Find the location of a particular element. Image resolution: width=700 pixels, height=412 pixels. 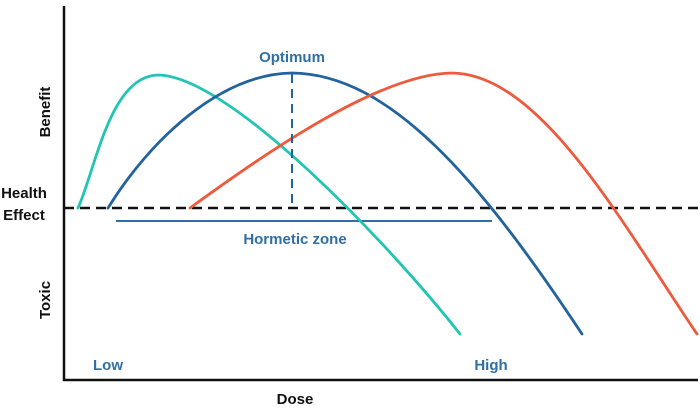

x-label-high: High is located at coordinates (490, 365).